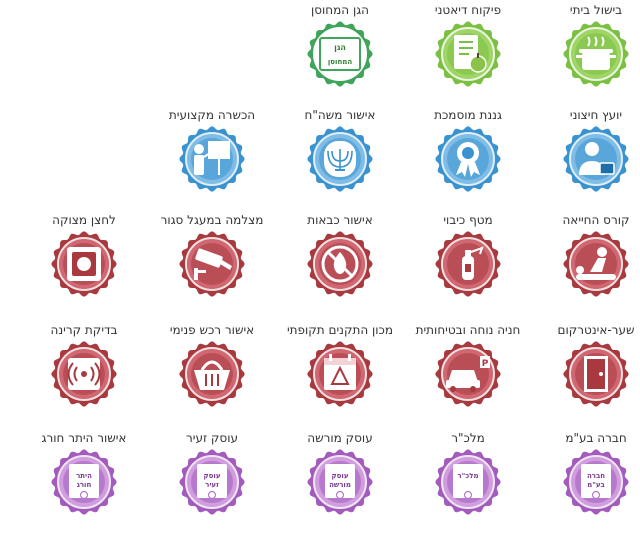 The height and width of the screenshot is (539, 640). What do you see at coordinates (84, 476) in the screenshot?
I see `svg-text: היתר` at bounding box center [84, 476].